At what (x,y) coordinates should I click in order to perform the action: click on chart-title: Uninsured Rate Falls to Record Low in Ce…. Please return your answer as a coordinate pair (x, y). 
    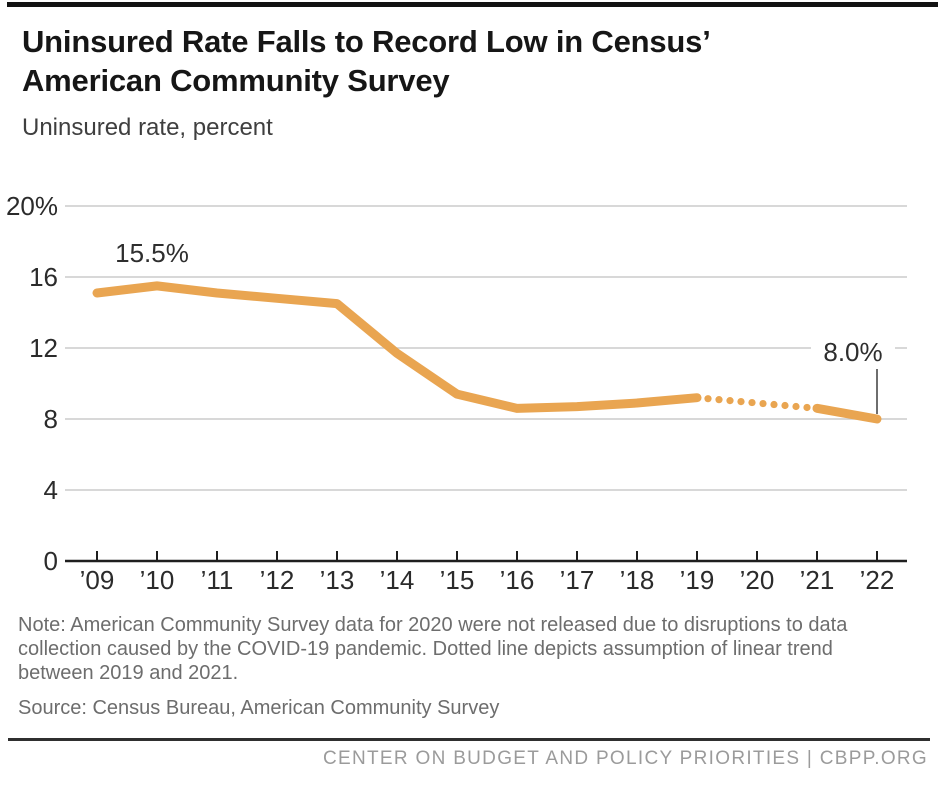
    Looking at the image, I should click on (472, 61).